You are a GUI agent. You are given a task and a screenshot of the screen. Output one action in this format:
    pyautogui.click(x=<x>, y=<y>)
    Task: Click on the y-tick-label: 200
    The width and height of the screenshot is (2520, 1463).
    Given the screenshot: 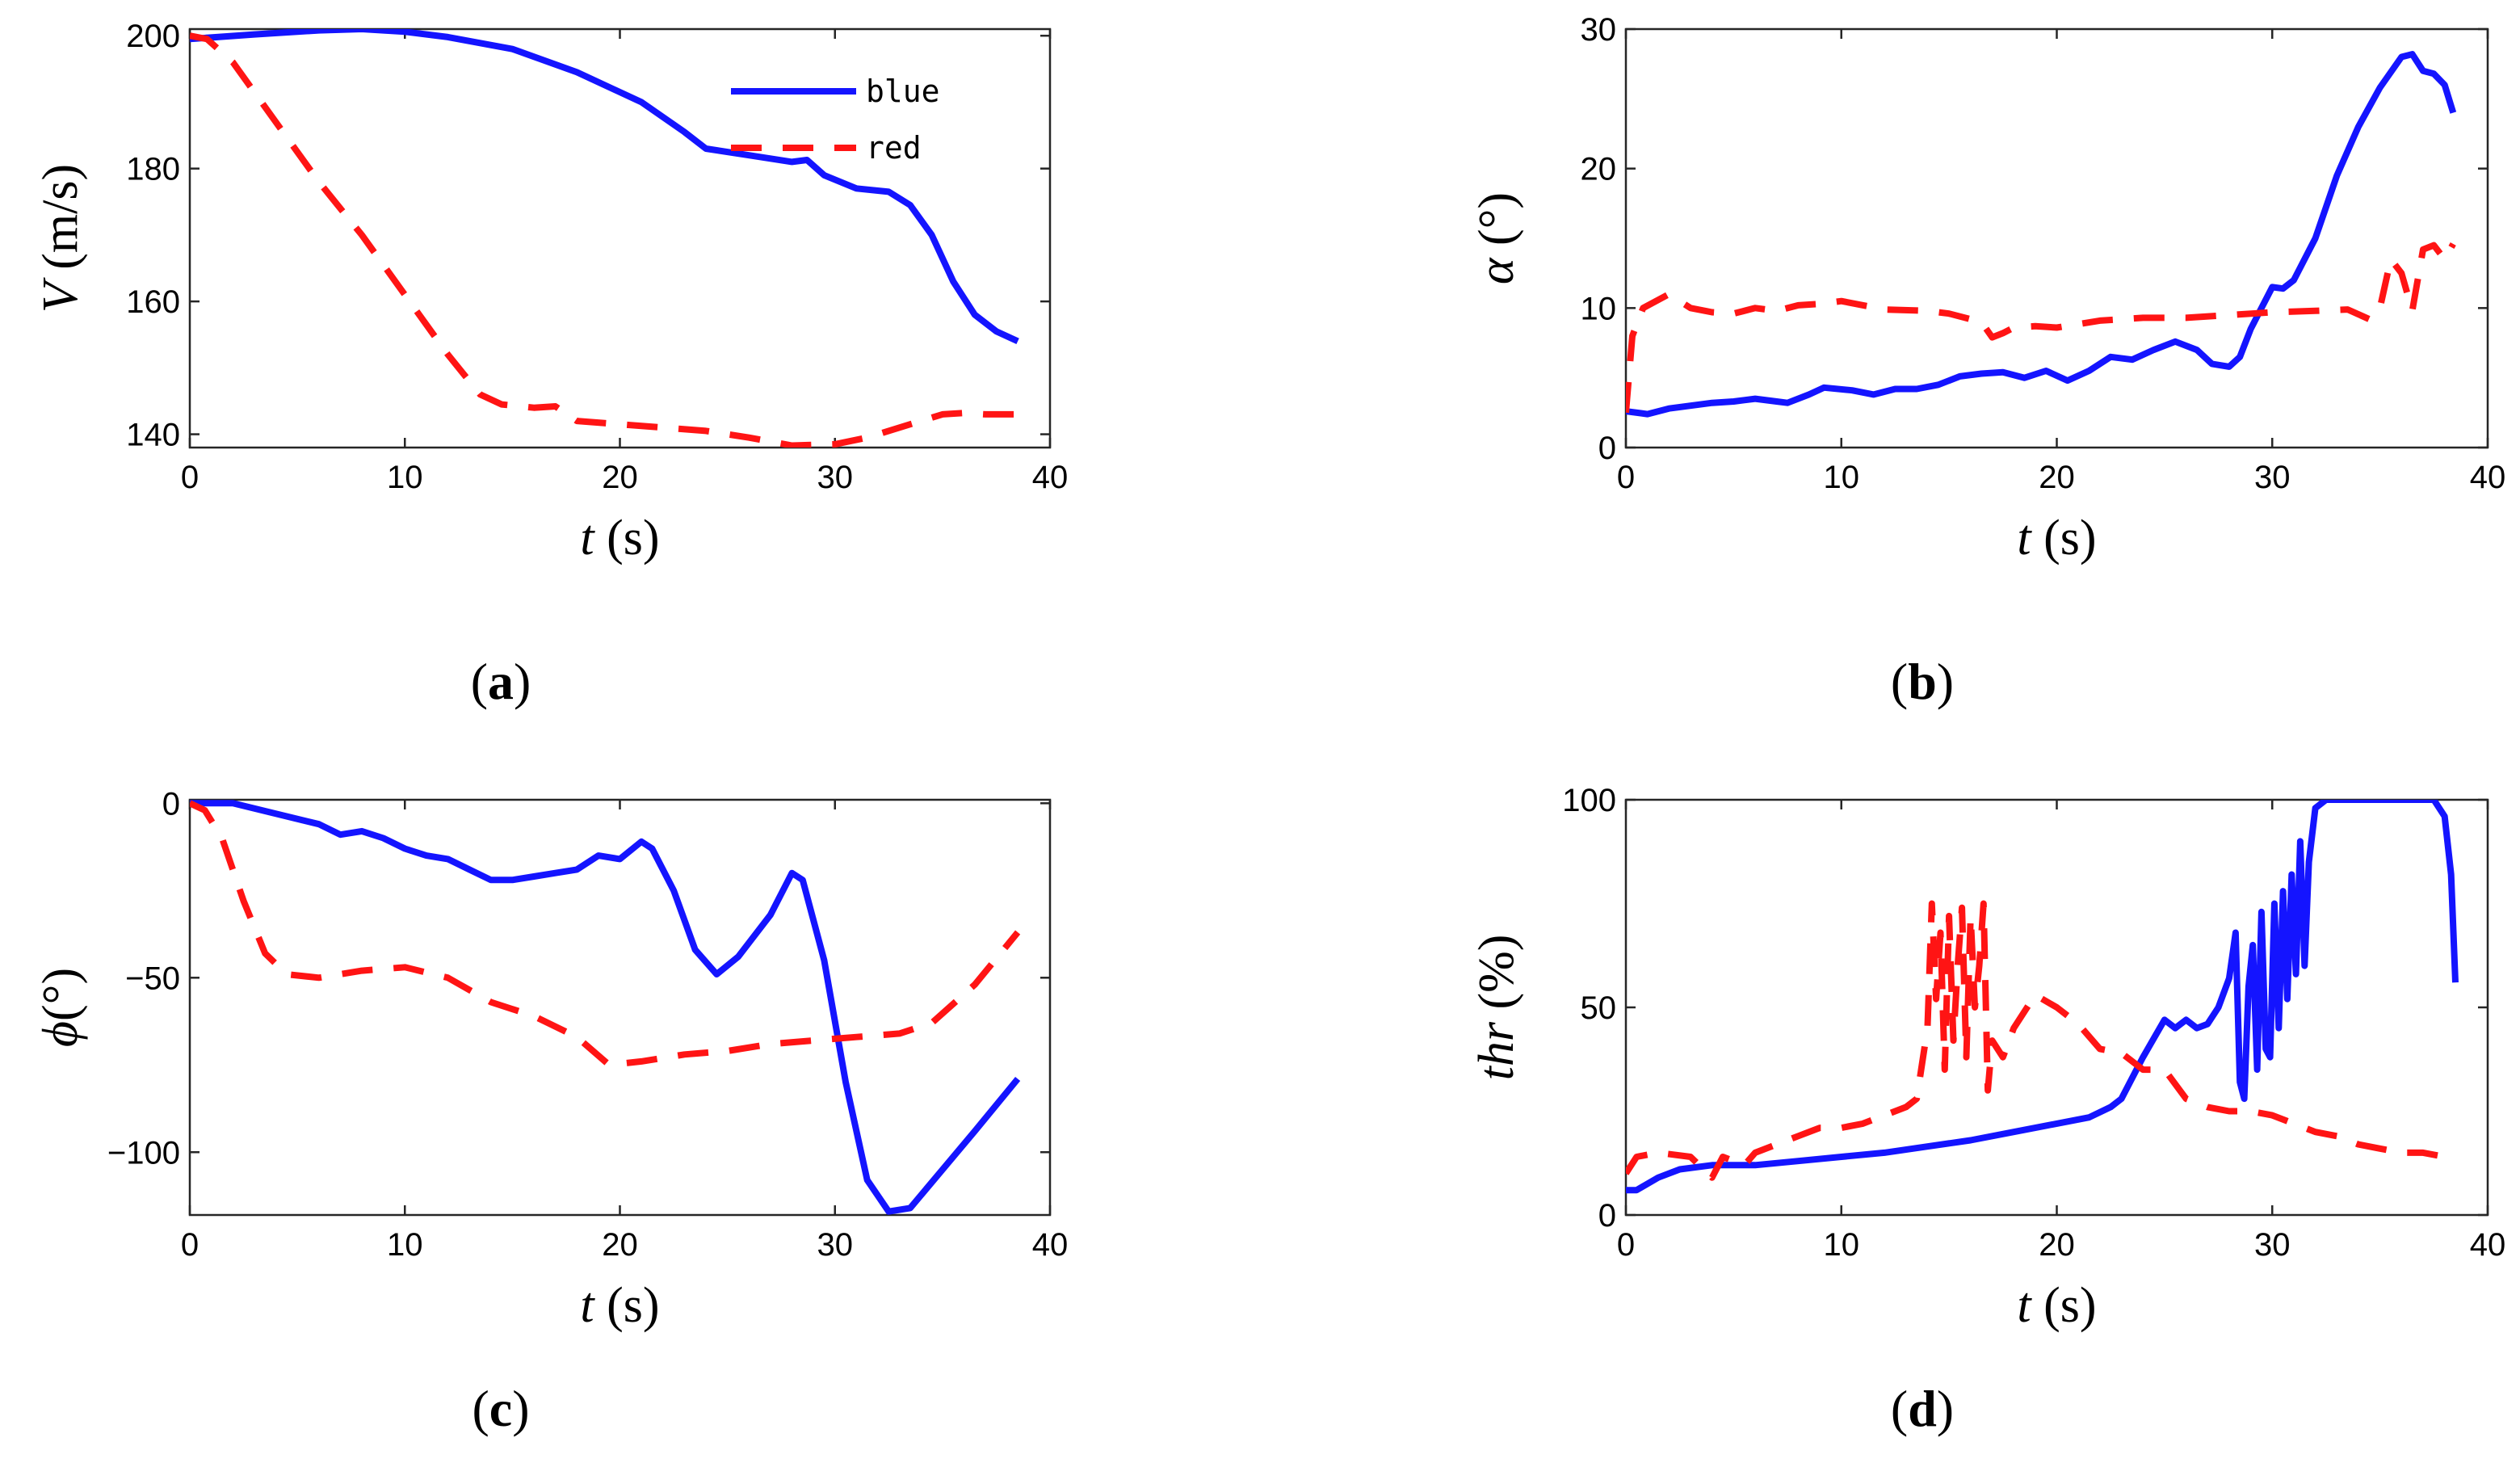 What is the action you would take?
    pyautogui.click(x=153, y=36)
    